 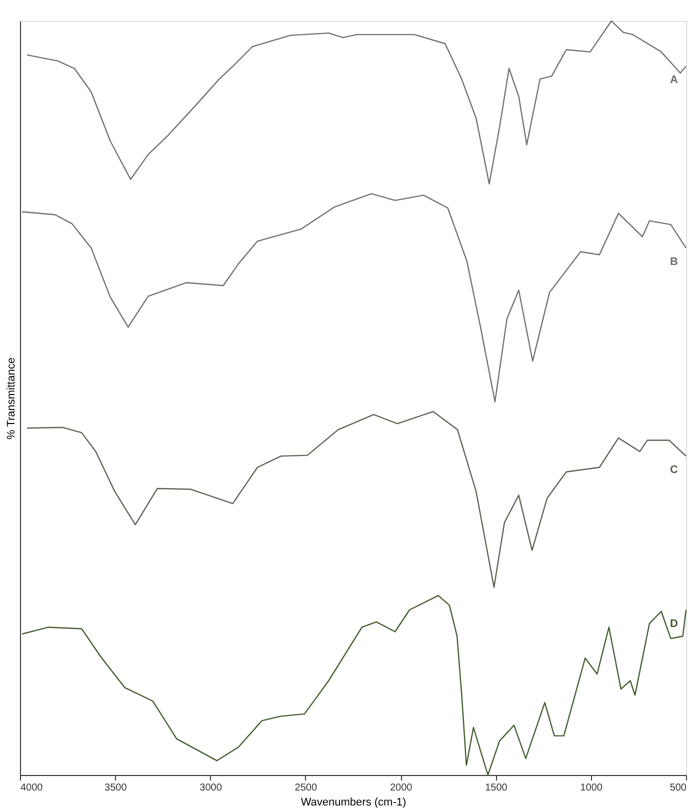 I want to click on series-label: D, so click(x=674, y=624).